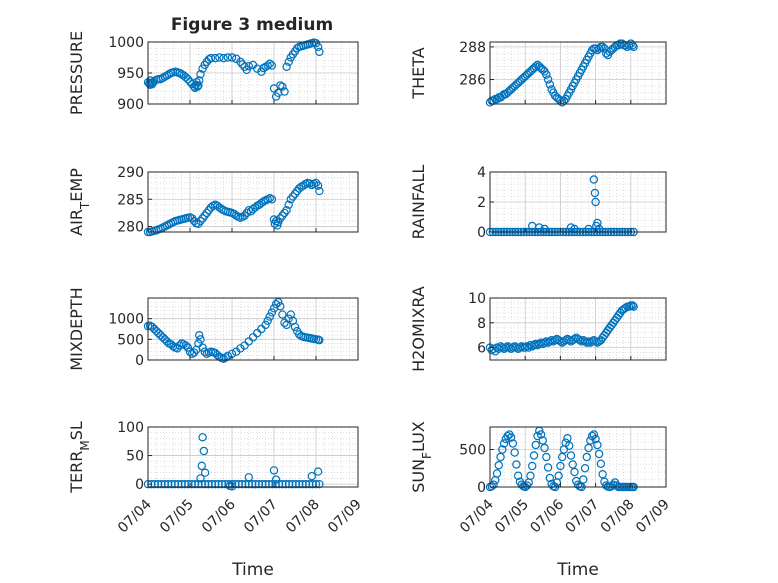 This screenshot has height=583, width=778. I want to click on y-axis-label: TERRMSL, so click(79, 457).